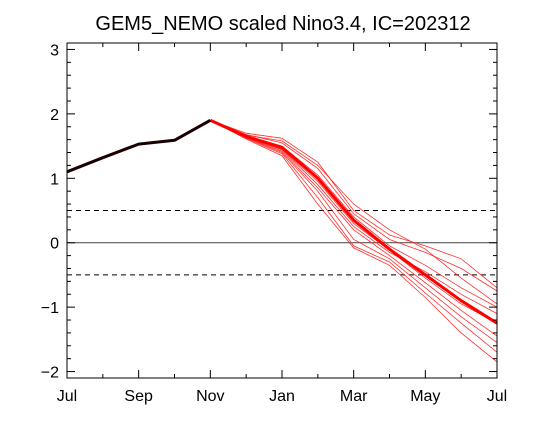  What do you see at coordinates (138, 396) in the screenshot?
I see `x-tick-label-1: Sep` at bounding box center [138, 396].